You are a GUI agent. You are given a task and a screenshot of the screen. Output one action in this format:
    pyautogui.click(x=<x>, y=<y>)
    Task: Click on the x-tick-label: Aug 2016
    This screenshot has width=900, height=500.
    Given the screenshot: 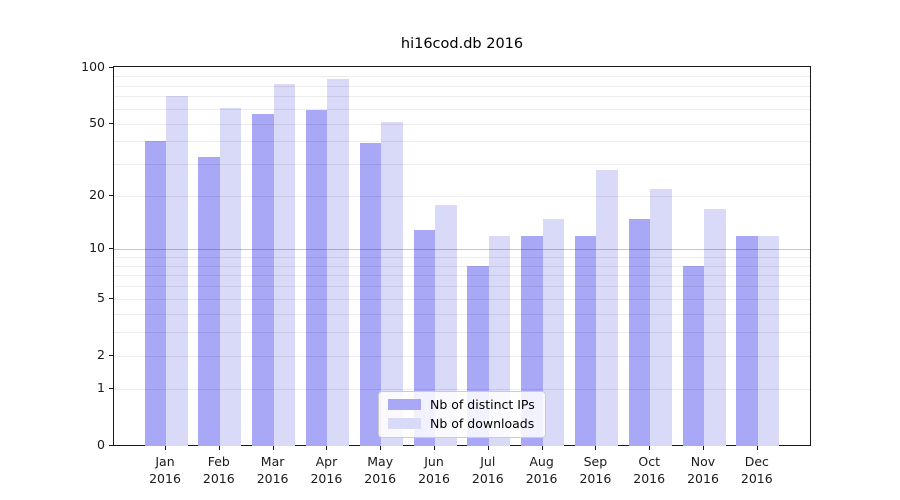 What is the action you would take?
    pyautogui.click(x=541, y=470)
    